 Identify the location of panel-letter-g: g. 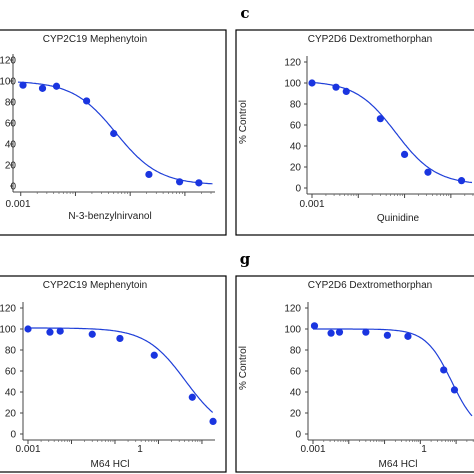
(245, 259).